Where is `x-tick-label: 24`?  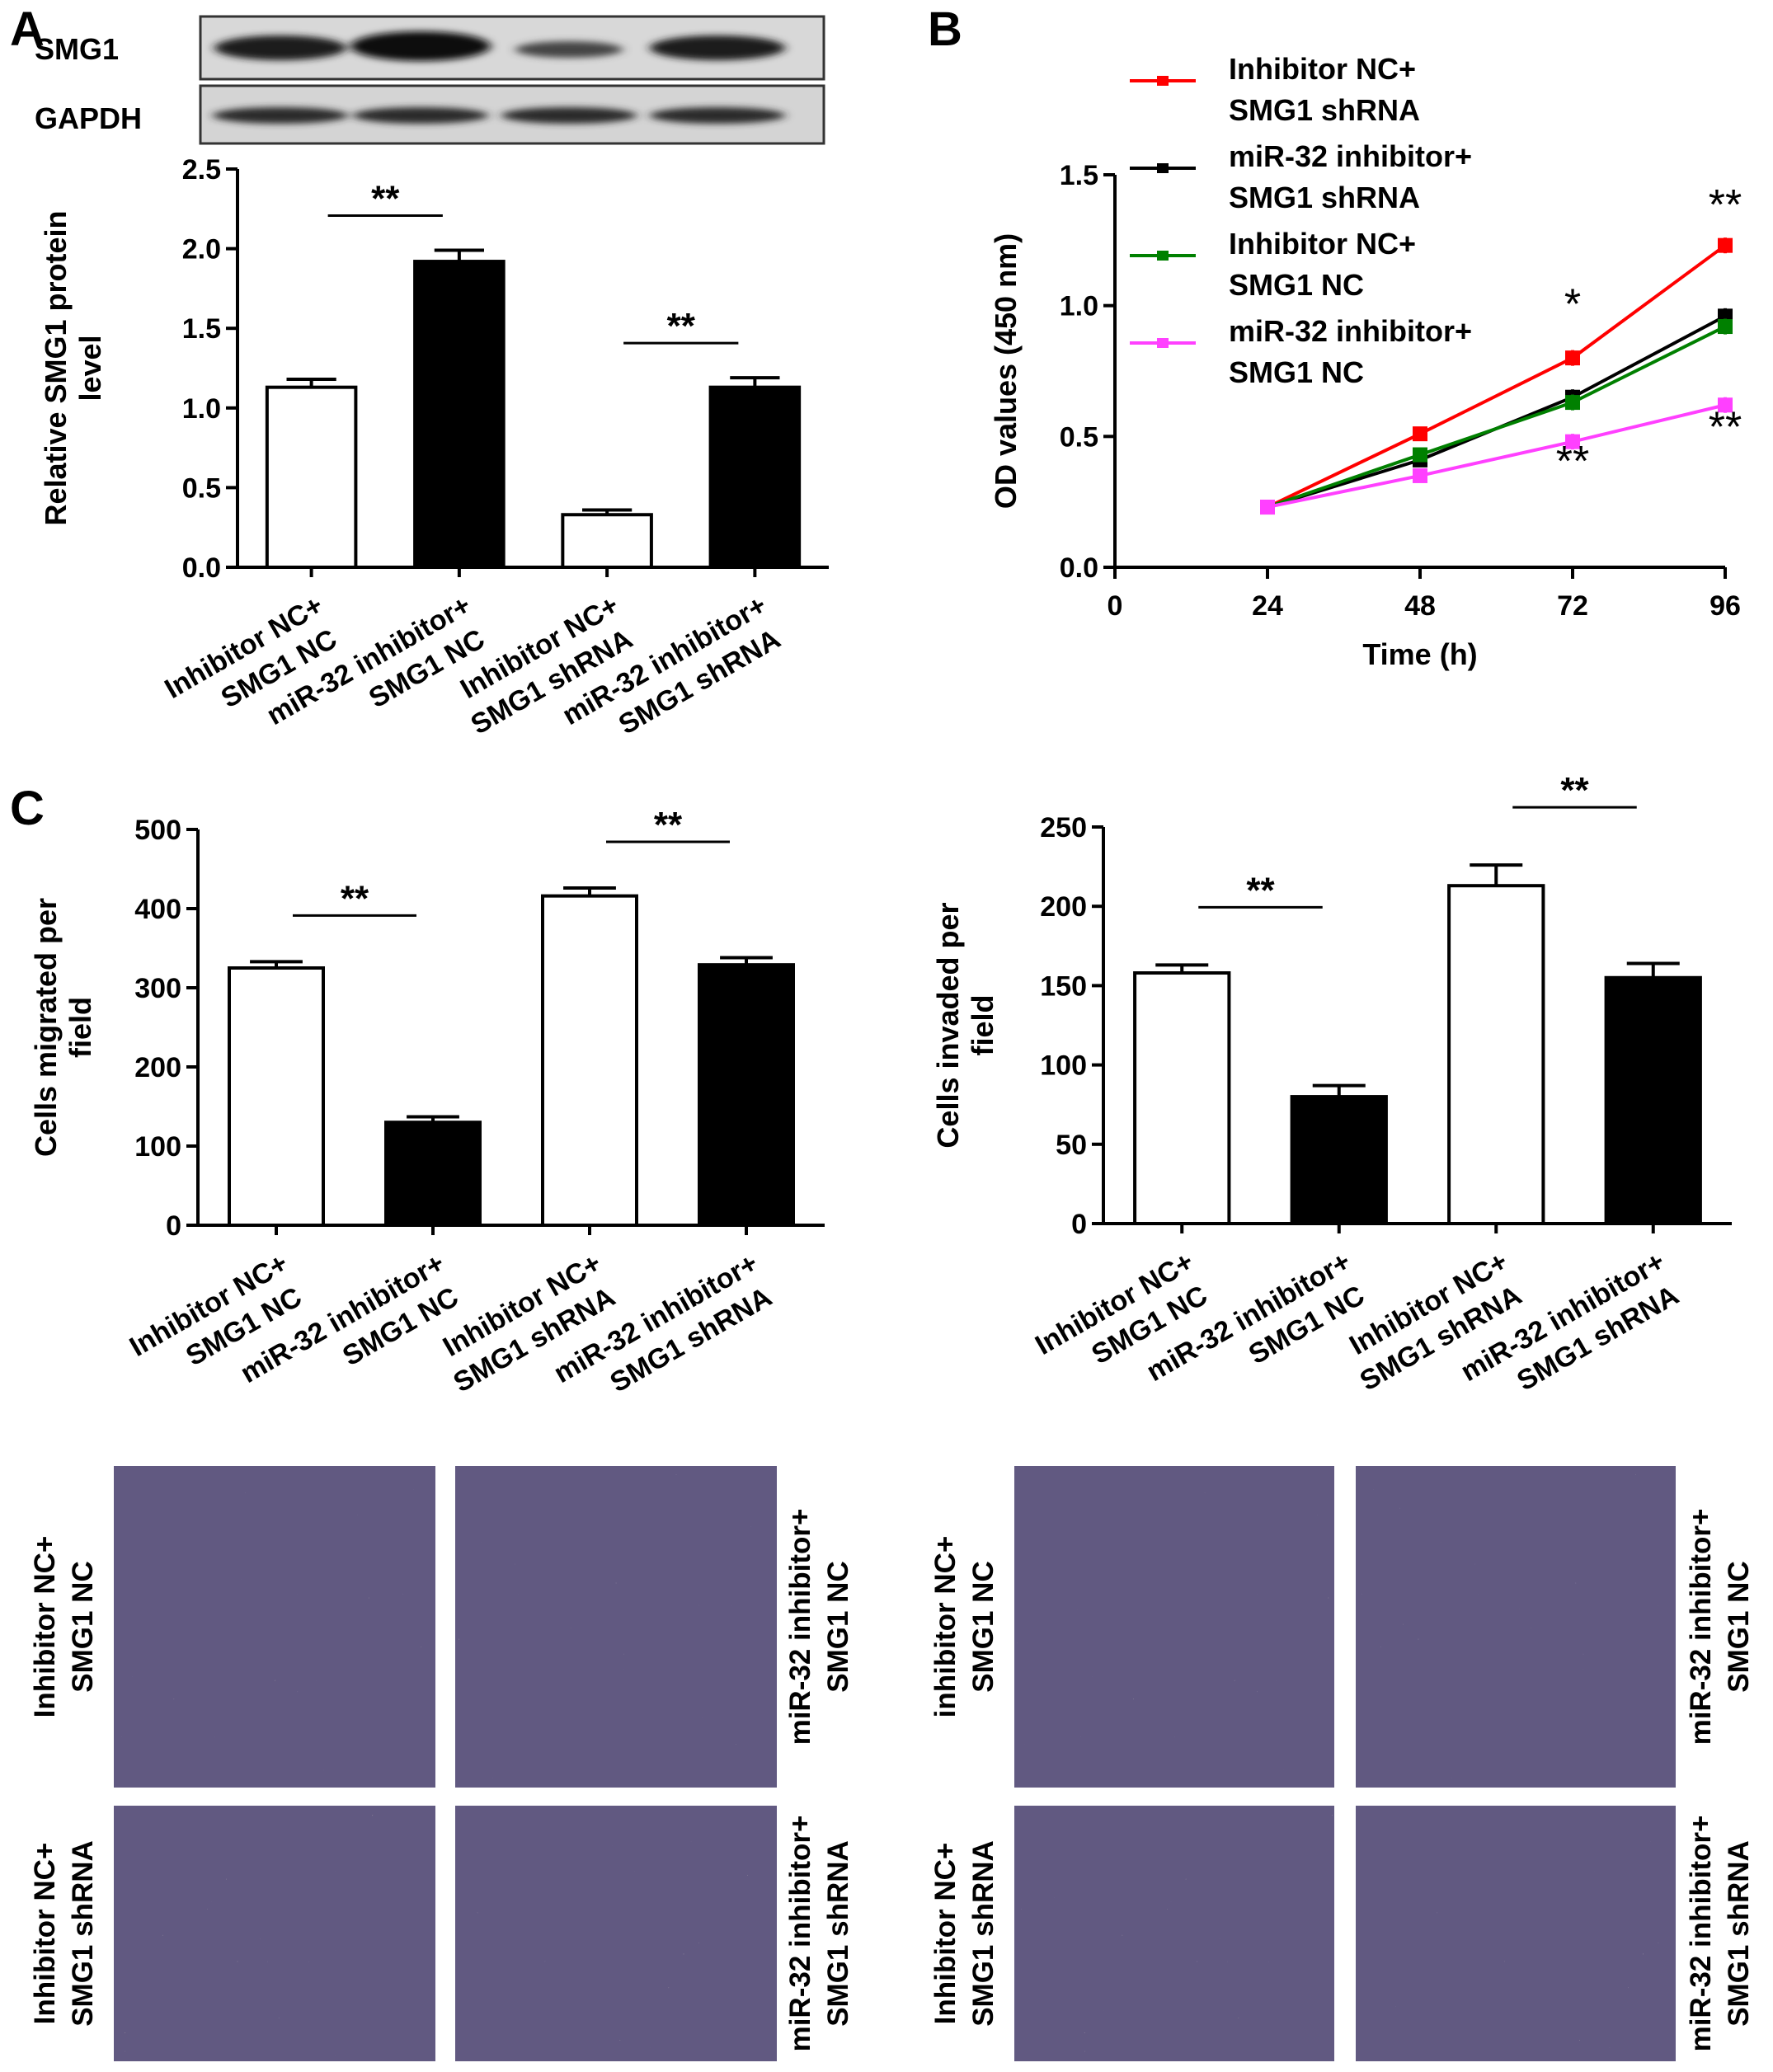
x-tick-label: 24 is located at coordinates (1267, 606).